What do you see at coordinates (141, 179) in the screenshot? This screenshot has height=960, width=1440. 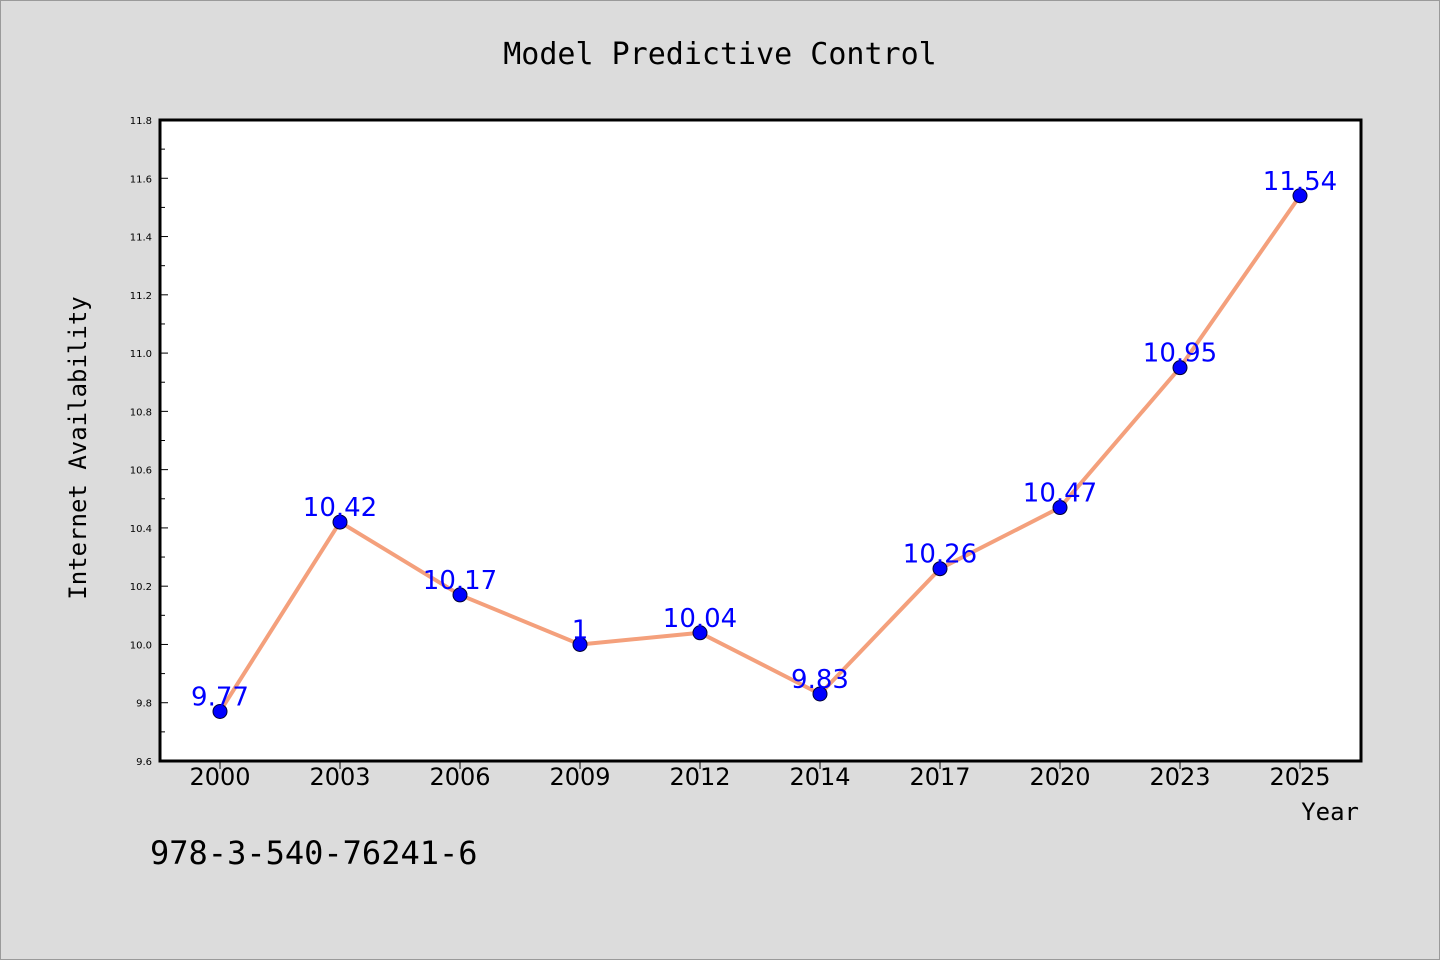 I see `y-tick-label: 11.6` at bounding box center [141, 179].